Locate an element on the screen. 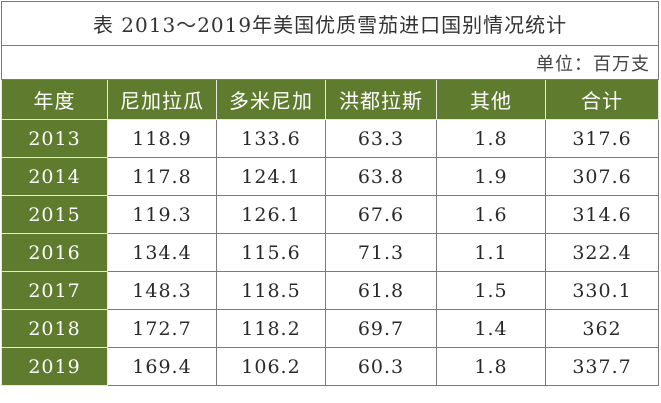  header-honduras: 洪都拉斯 is located at coordinates (381, 99).